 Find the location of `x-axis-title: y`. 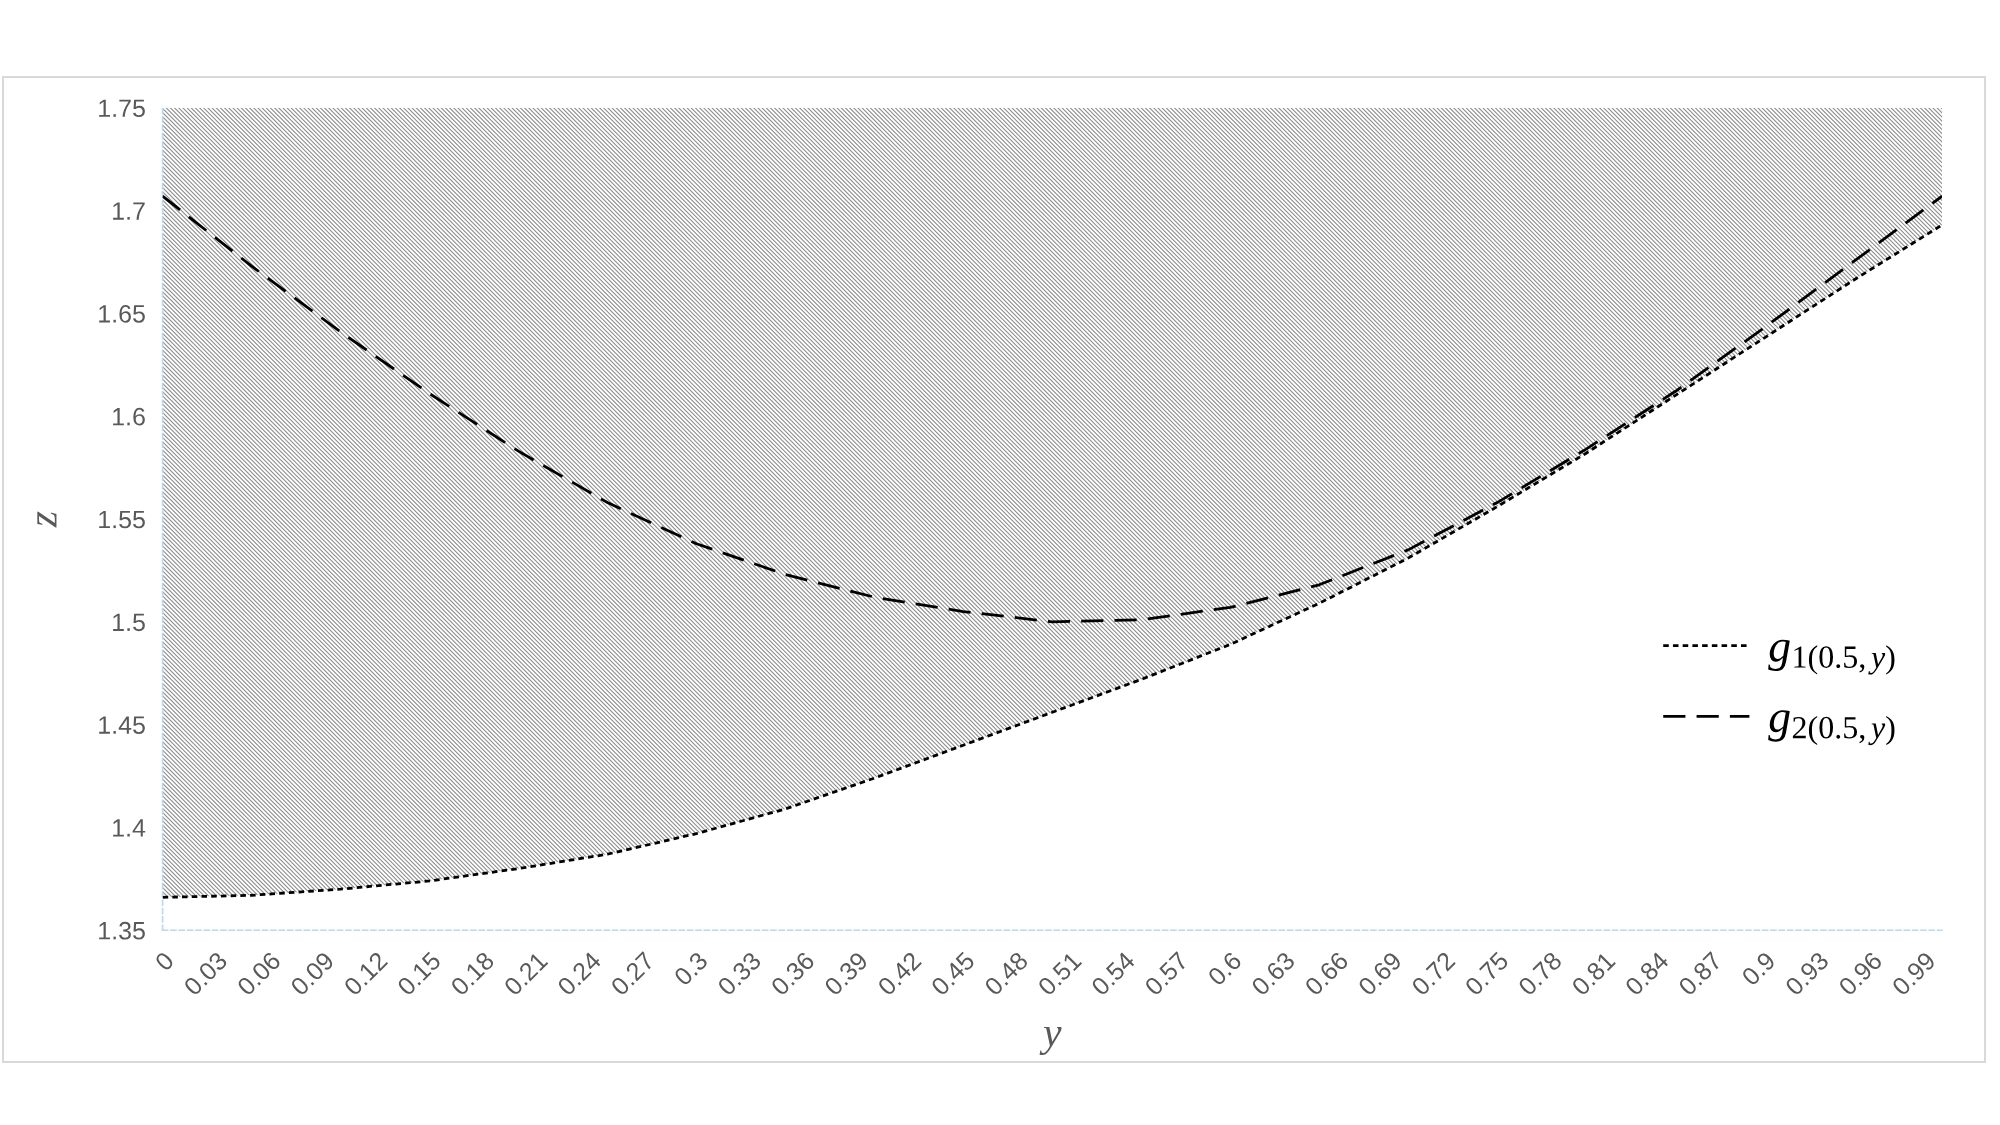

x-axis-title: y is located at coordinates (1050, 1041).